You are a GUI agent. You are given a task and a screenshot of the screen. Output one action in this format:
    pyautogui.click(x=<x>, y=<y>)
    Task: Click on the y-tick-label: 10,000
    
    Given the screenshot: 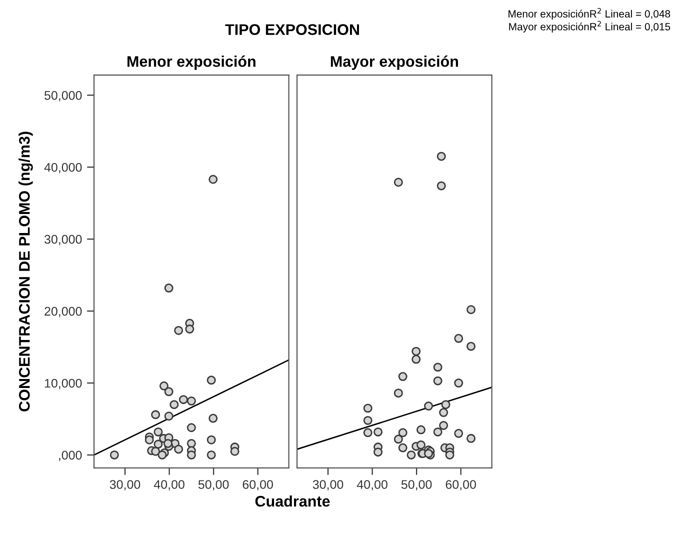 What is the action you would take?
    pyautogui.click(x=63, y=384)
    